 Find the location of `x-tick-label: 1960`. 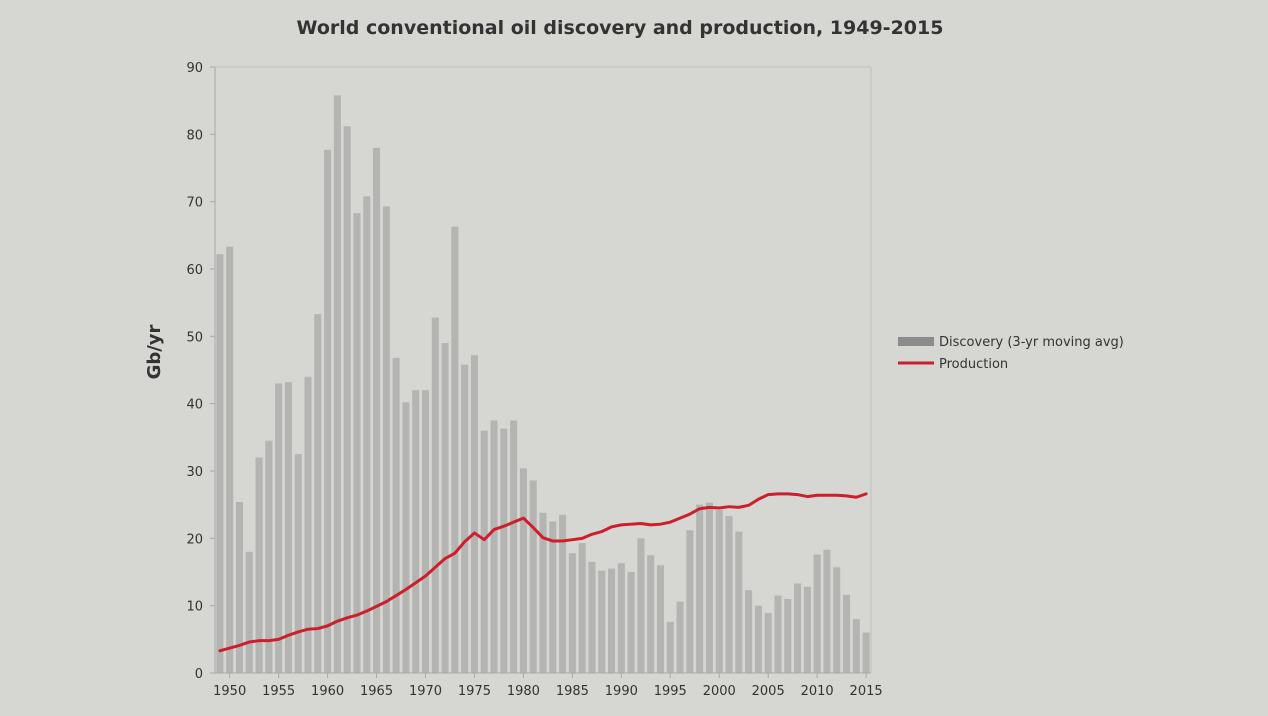

x-tick-label: 1960 is located at coordinates (327, 691).